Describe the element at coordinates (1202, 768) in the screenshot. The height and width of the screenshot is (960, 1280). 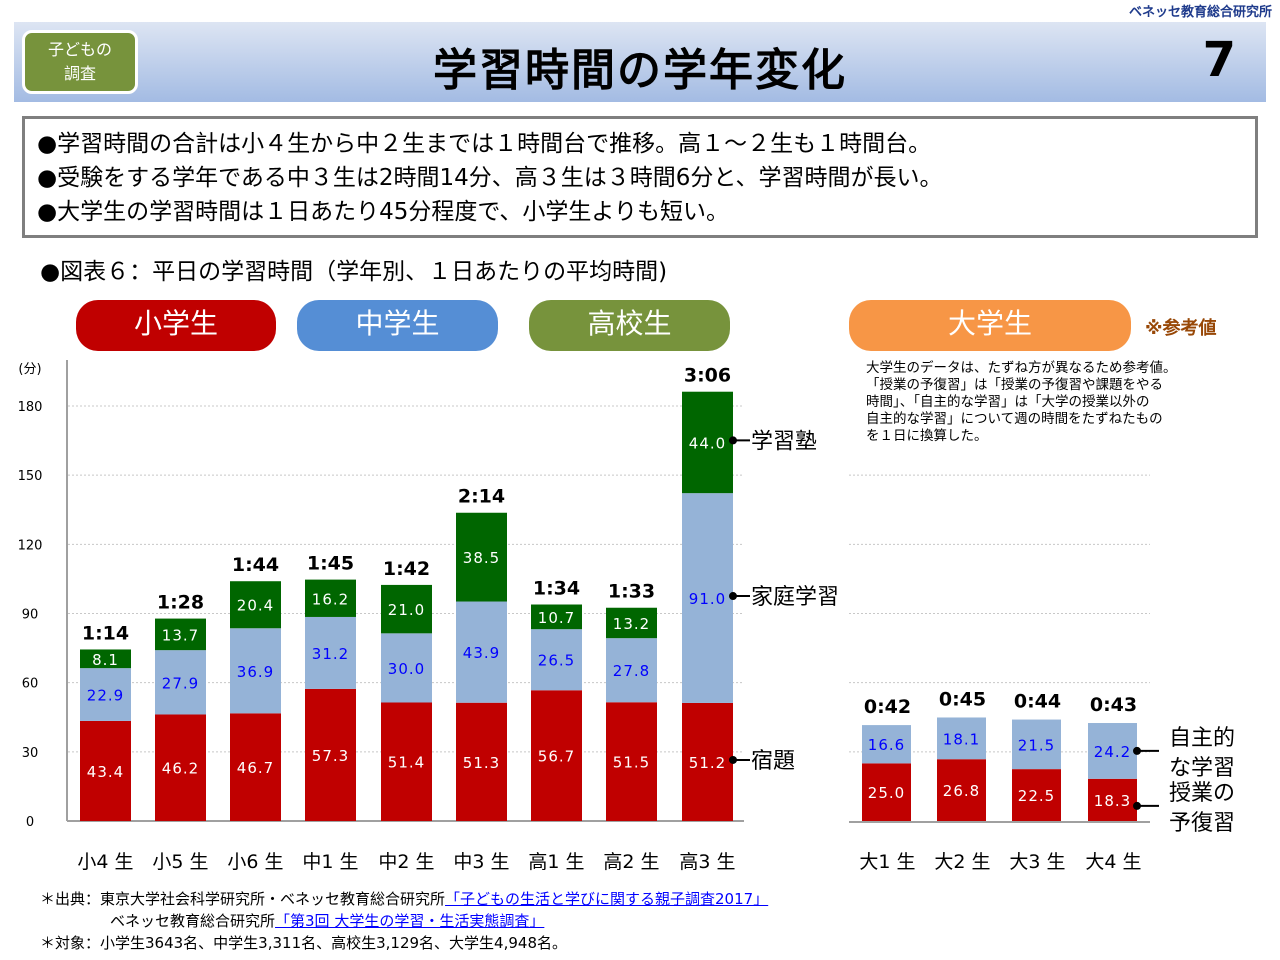
I see `callout-label: な学習` at that location.